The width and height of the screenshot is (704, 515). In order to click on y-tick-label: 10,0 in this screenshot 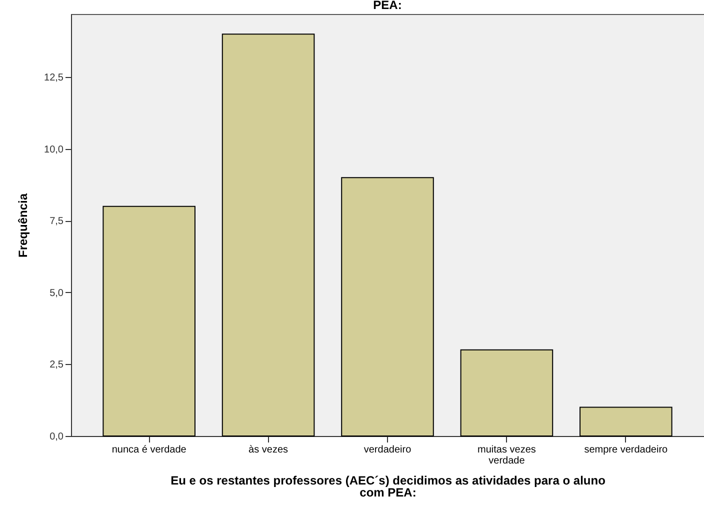, I will do `click(54, 150)`.